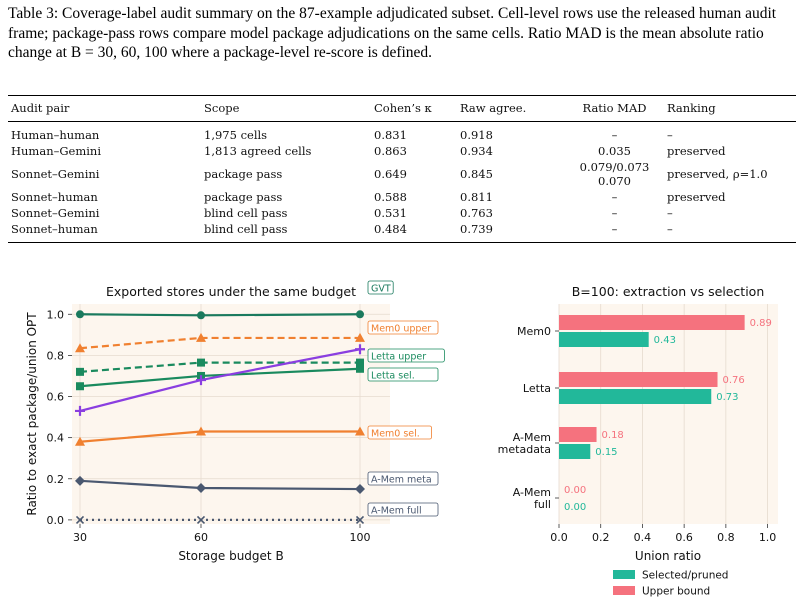  Describe the element at coordinates (56, 479) in the screenshot. I see `line-chart-ytick-label: 0.2` at that location.